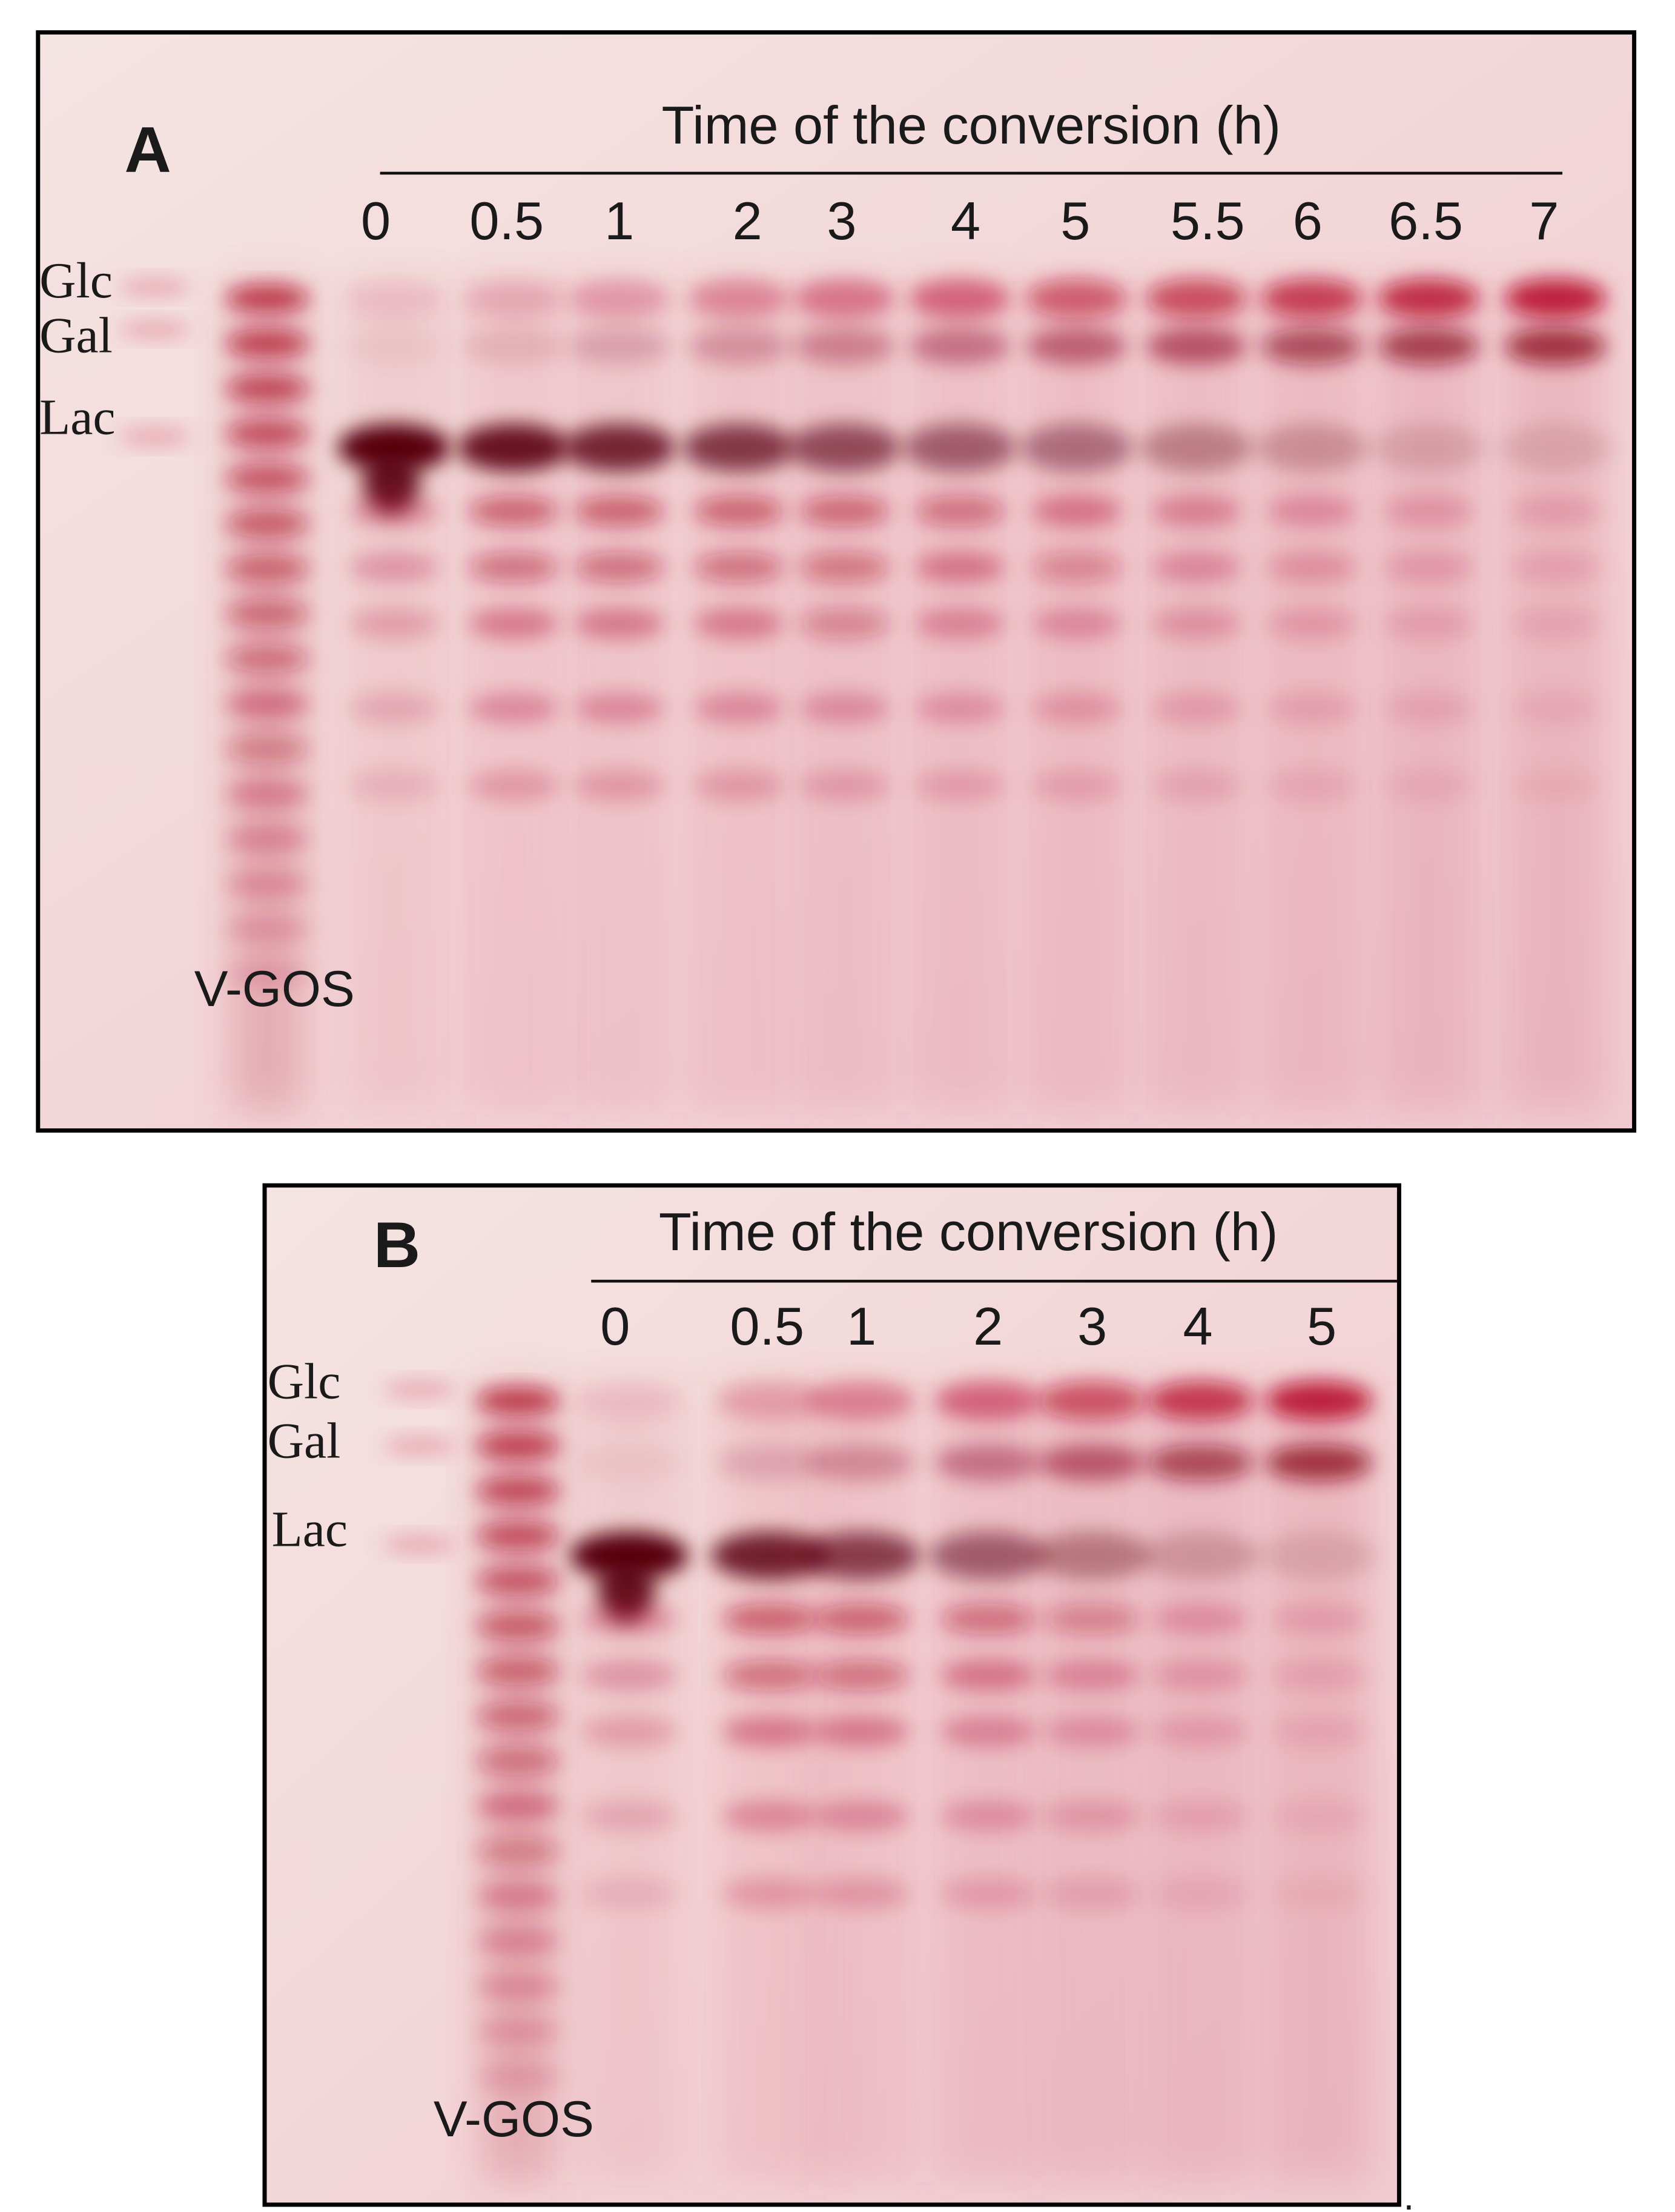  What do you see at coordinates (1092, 1326) in the screenshot?
I see `lane-label: 3` at bounding box center [1092, 1326].